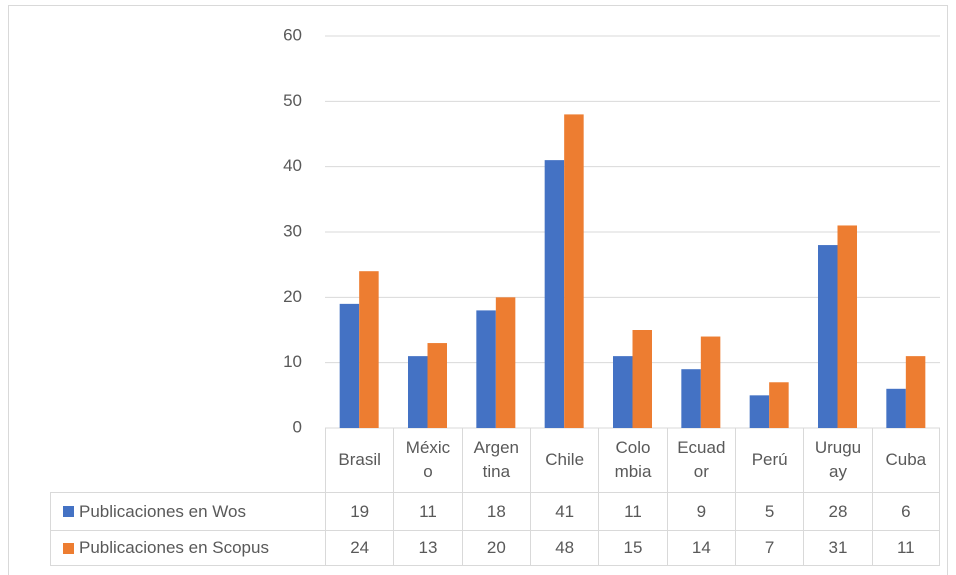  I want to click on x-tick-label: Cuba, so click(906, 459).